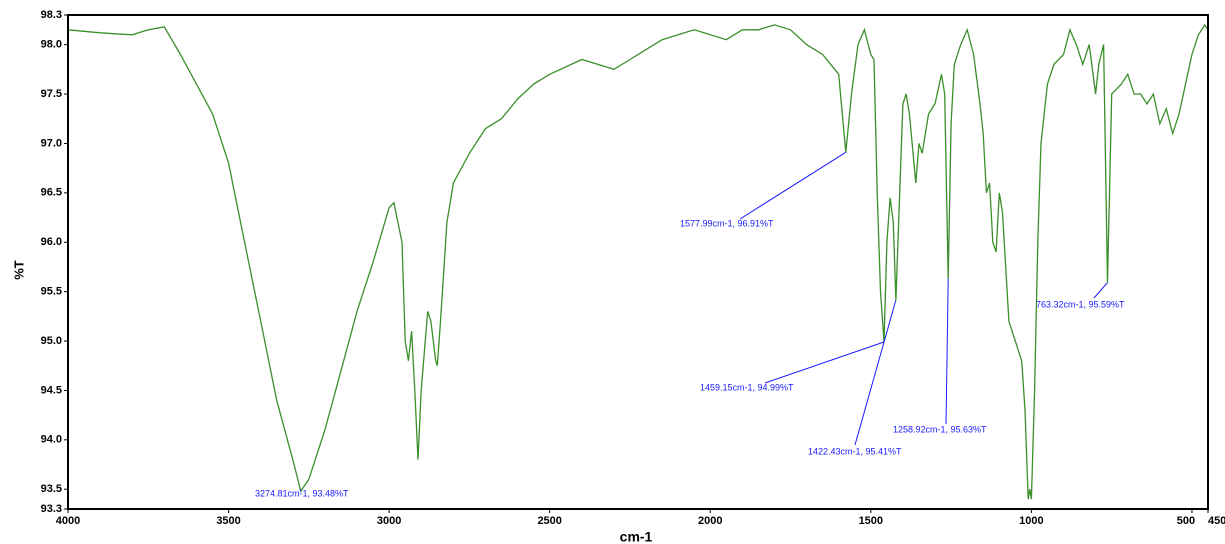  I want to click on y-tick-label: 97.0, so click(51, 143).